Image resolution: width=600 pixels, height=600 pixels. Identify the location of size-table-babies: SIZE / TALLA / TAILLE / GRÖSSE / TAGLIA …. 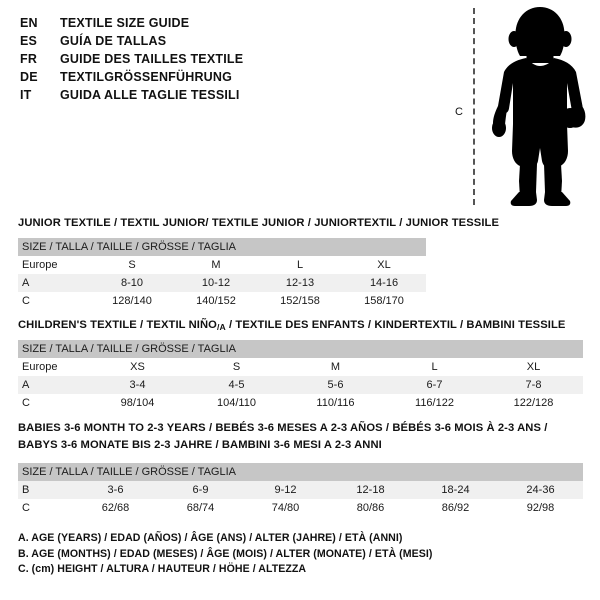
(300, 490).